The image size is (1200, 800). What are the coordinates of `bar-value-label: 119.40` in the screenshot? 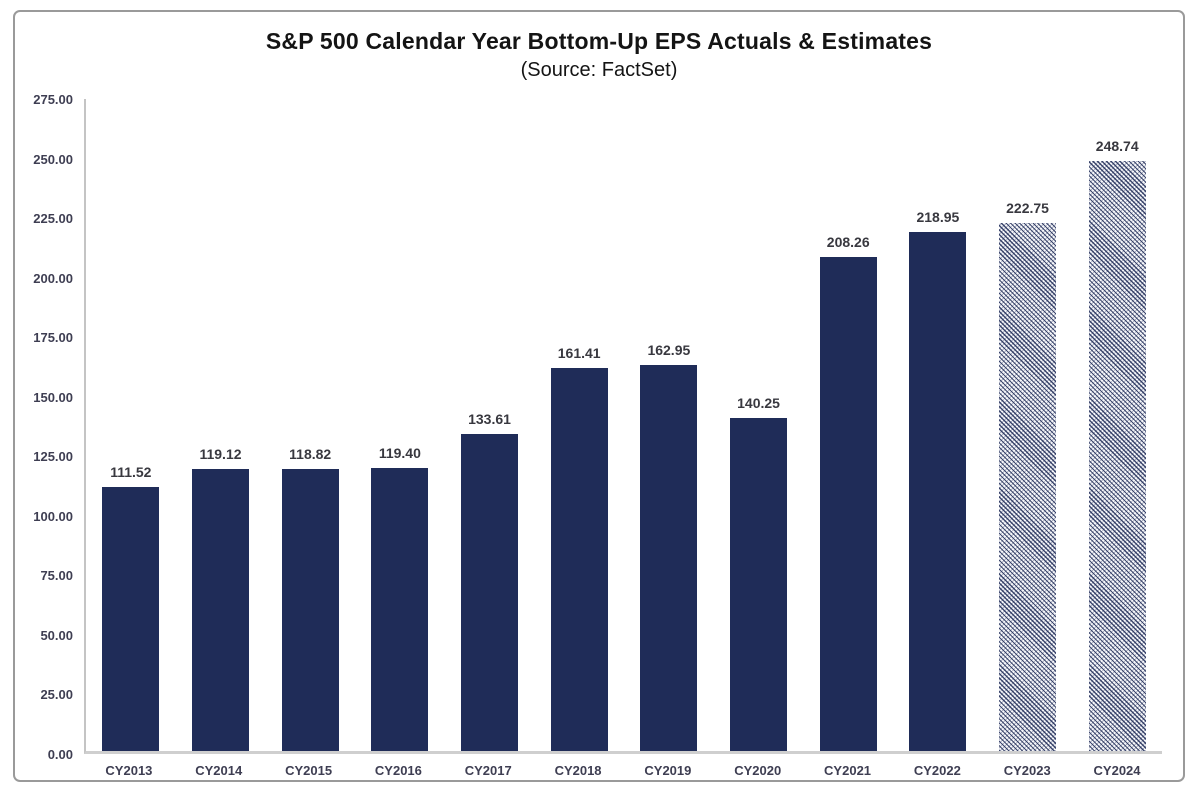 It's located at (399, 452).